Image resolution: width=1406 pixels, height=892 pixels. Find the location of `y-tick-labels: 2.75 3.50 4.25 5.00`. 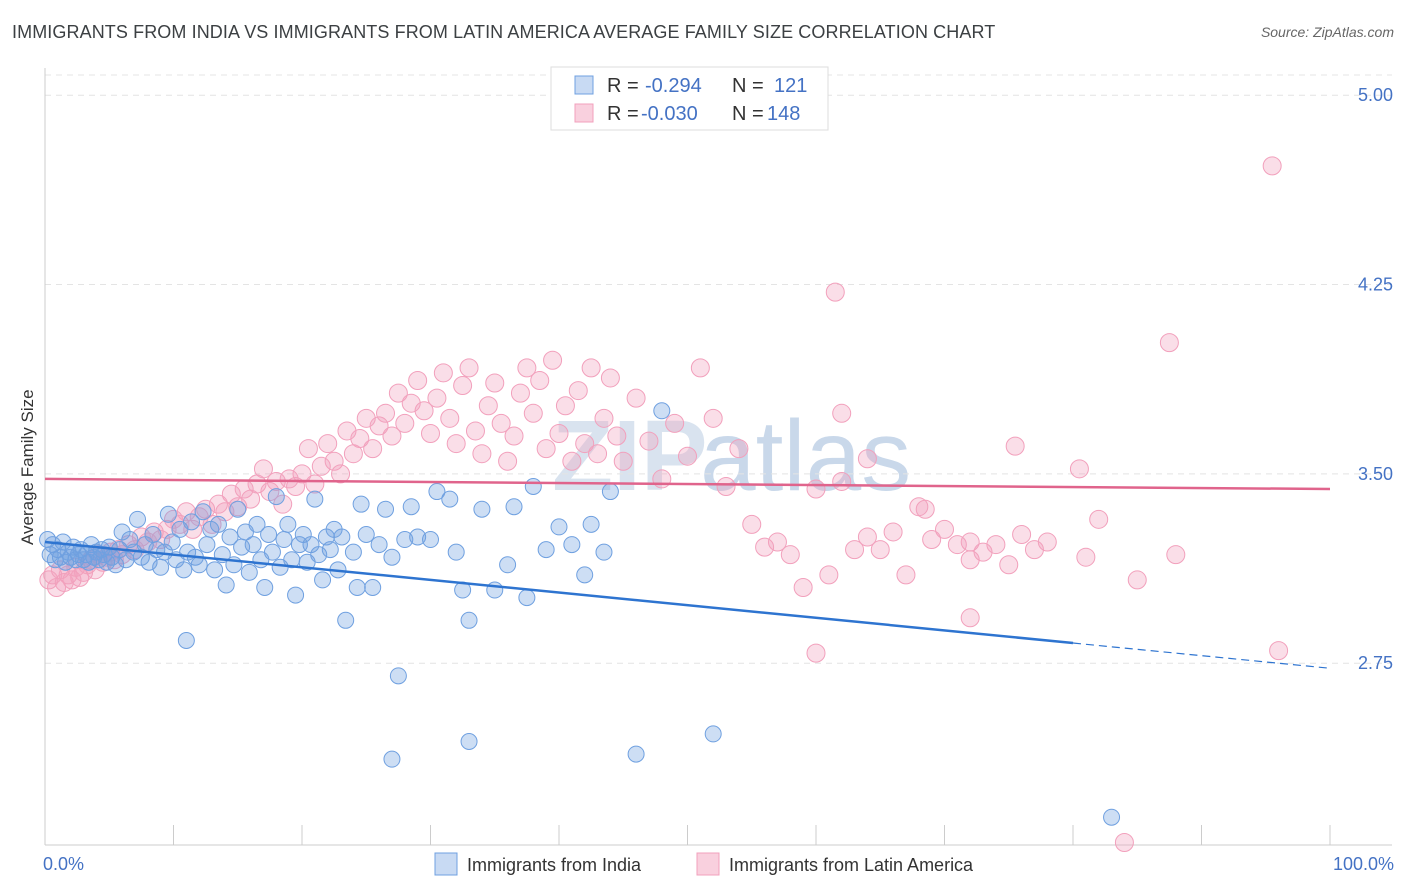

y-tick-labels: 2.75 3.50 4.25 5.00 is located at coordinates (1375, 379).